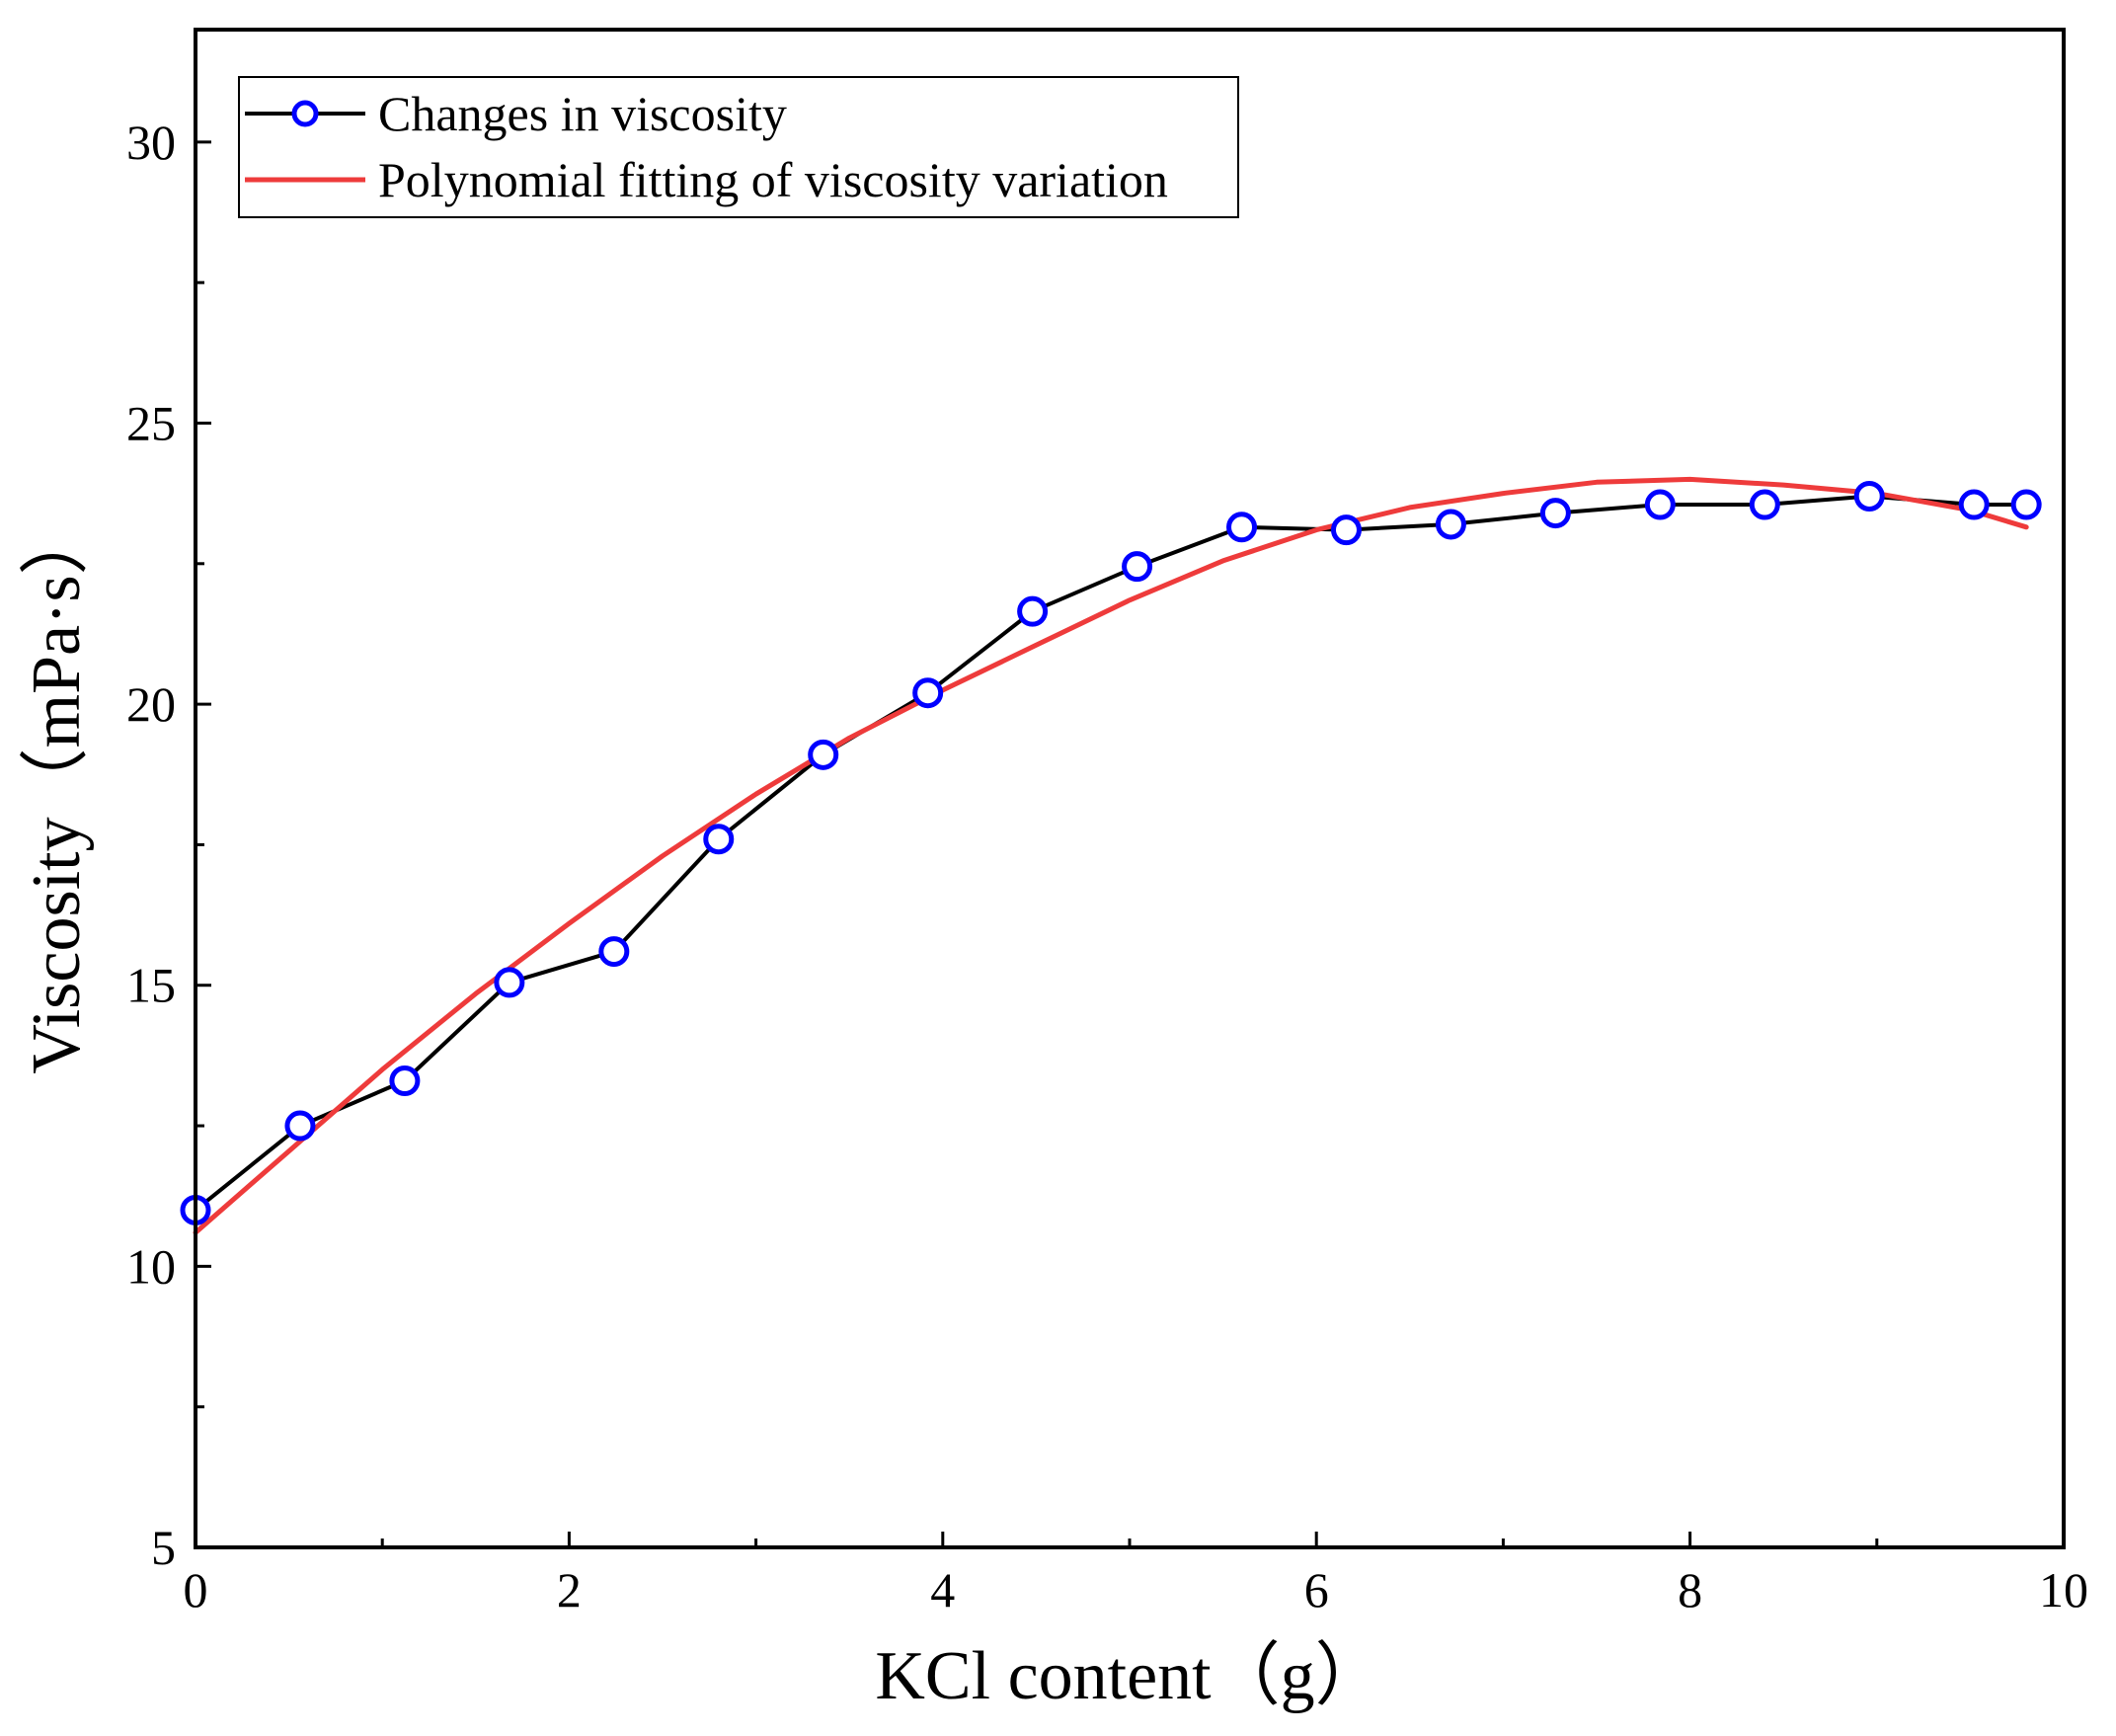 Image resolution: width=2116 pixels, height=1736 pixels. I want to click on x-axis-title: KCl content（g）, so click(1129, 1676).